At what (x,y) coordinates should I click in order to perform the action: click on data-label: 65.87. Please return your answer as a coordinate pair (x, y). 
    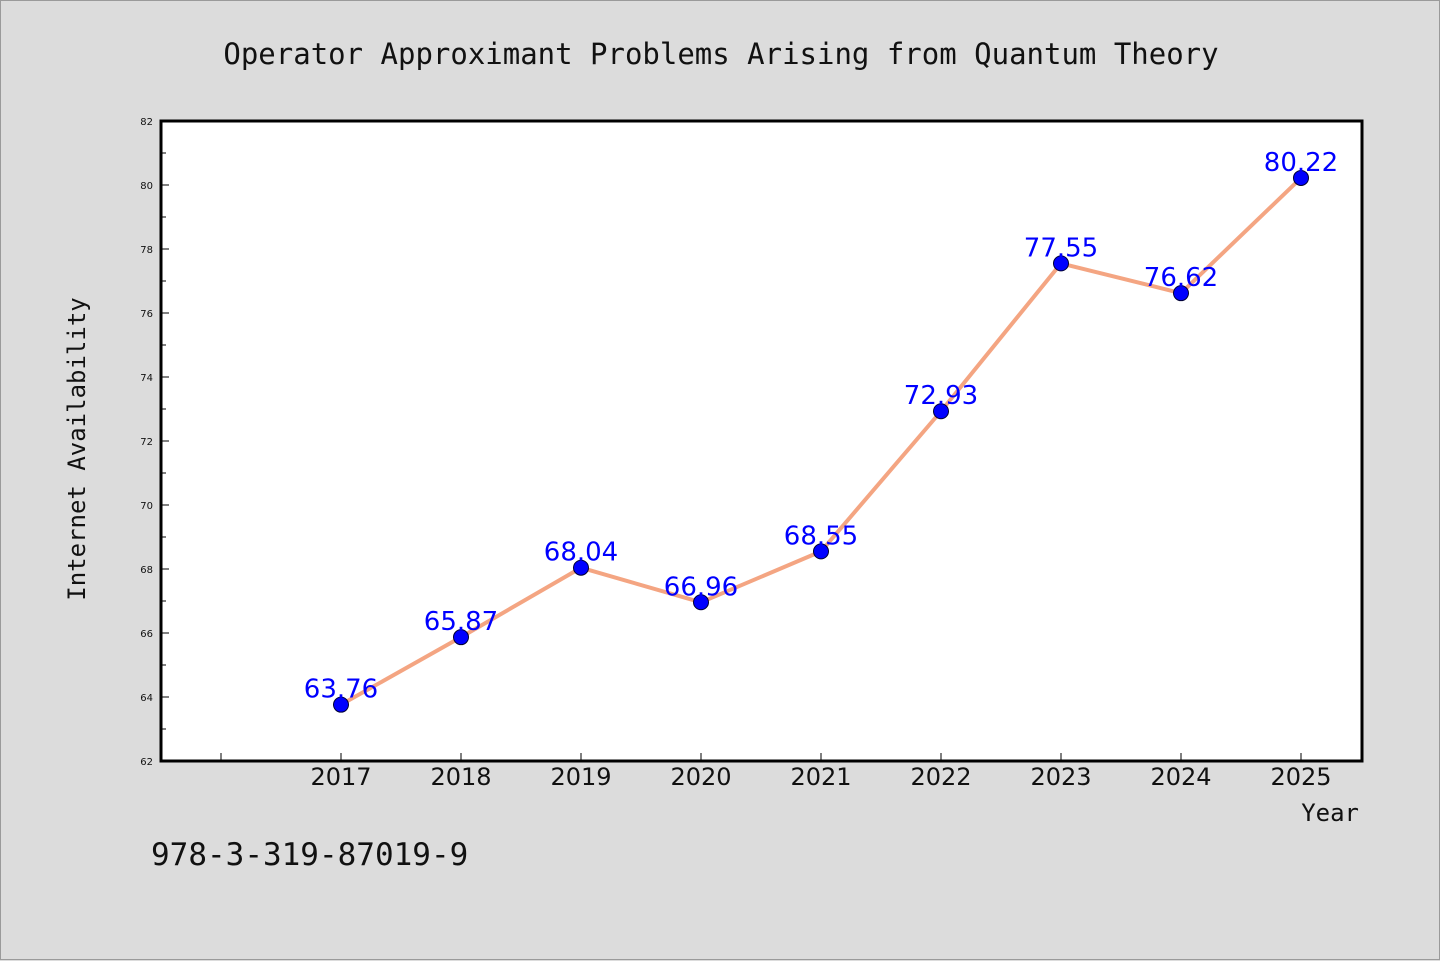
    Looking at the image, I should click on (461, 622).